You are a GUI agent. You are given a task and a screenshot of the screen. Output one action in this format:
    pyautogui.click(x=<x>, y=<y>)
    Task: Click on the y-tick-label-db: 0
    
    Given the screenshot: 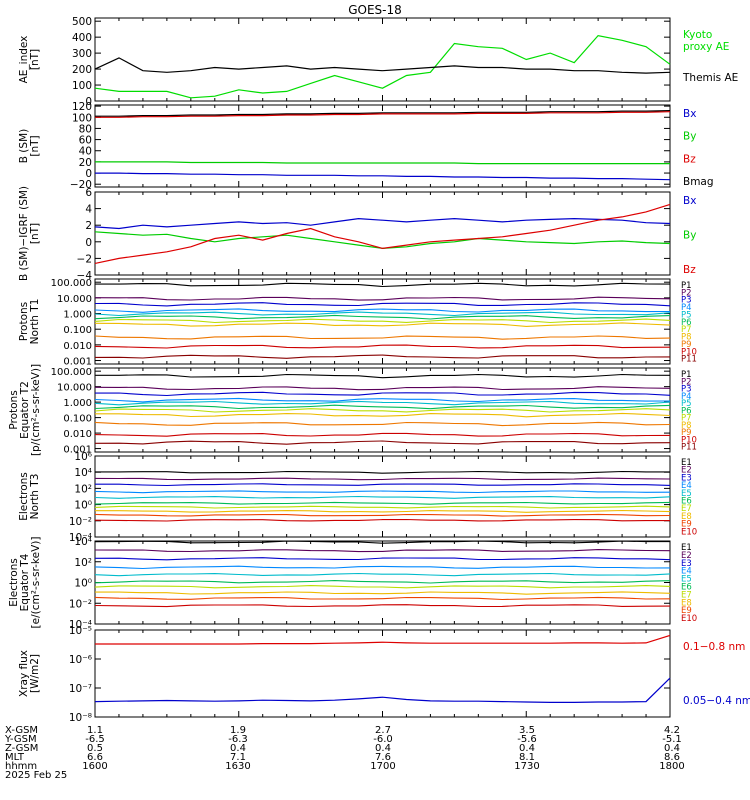 What is the action you would take?
    pyautogui.click(x=88, y=243)
    